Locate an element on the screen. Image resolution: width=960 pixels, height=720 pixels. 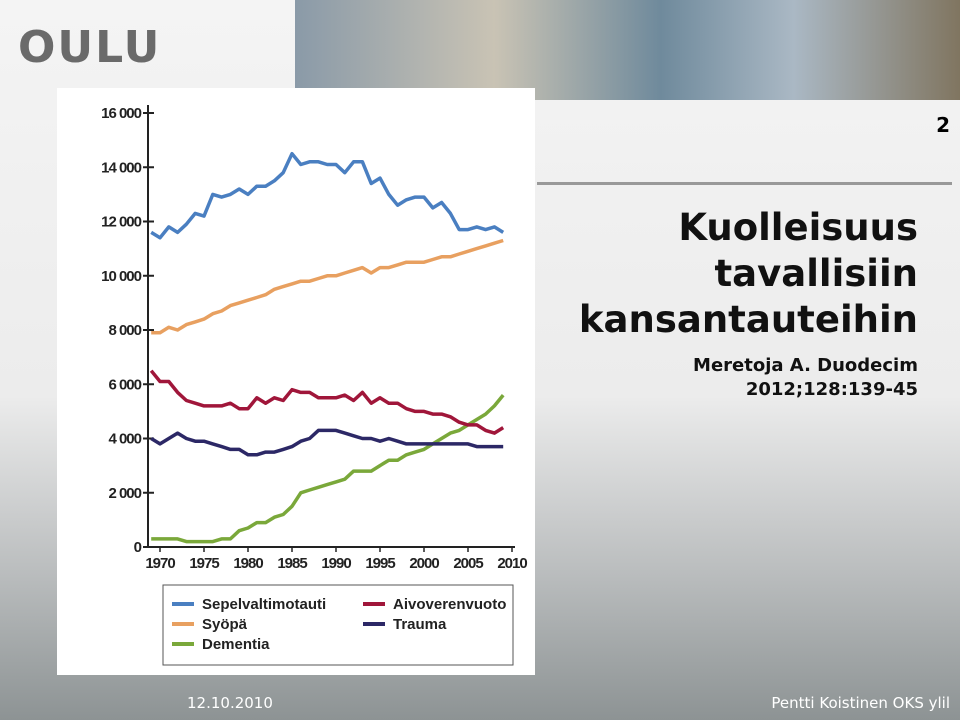
y-tick-label: 16 000 is located at coordinates (121, 113).